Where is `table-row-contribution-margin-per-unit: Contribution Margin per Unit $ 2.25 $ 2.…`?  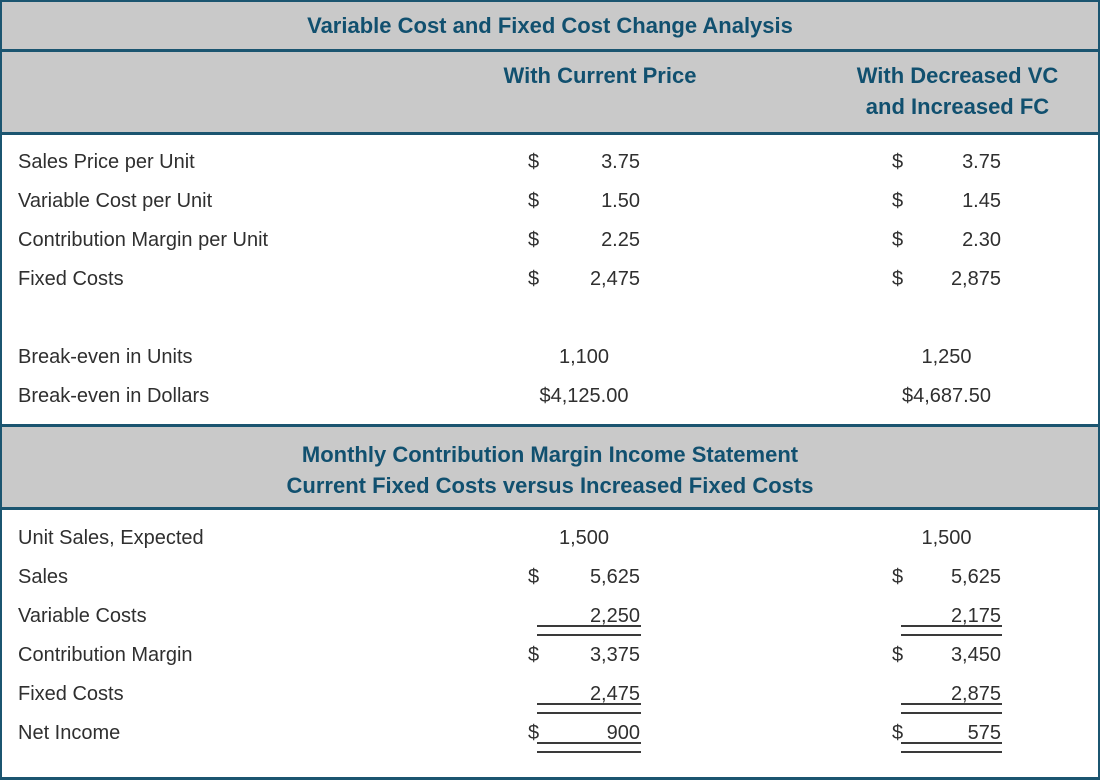
table-row-contribution-margin-per-unit: Contribution Margin per Unit $ 2.25 $ 2.… is located at coordinates (550, 240).